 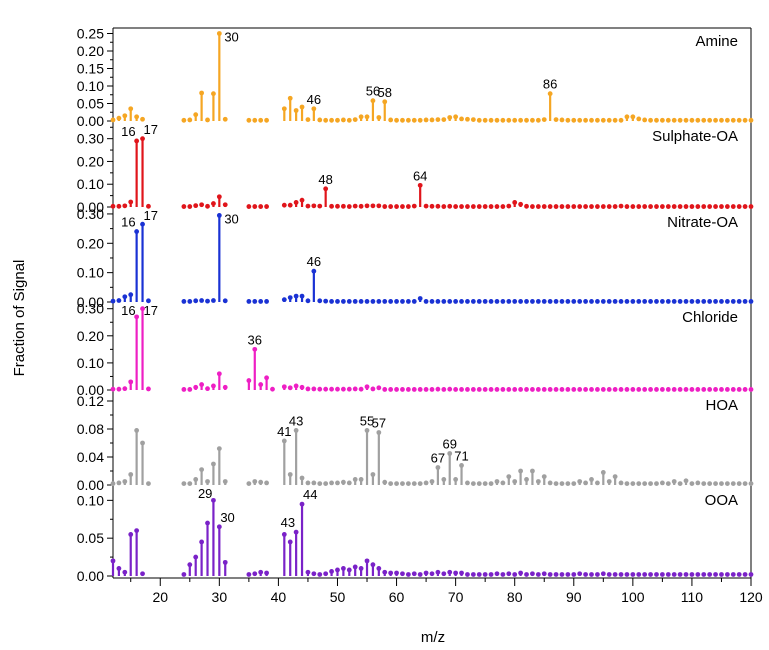 What do you see at coordinates (90, 336) in the screenshot?
I see `y-tick-label: 0.20` at bounding box center [90, 336].